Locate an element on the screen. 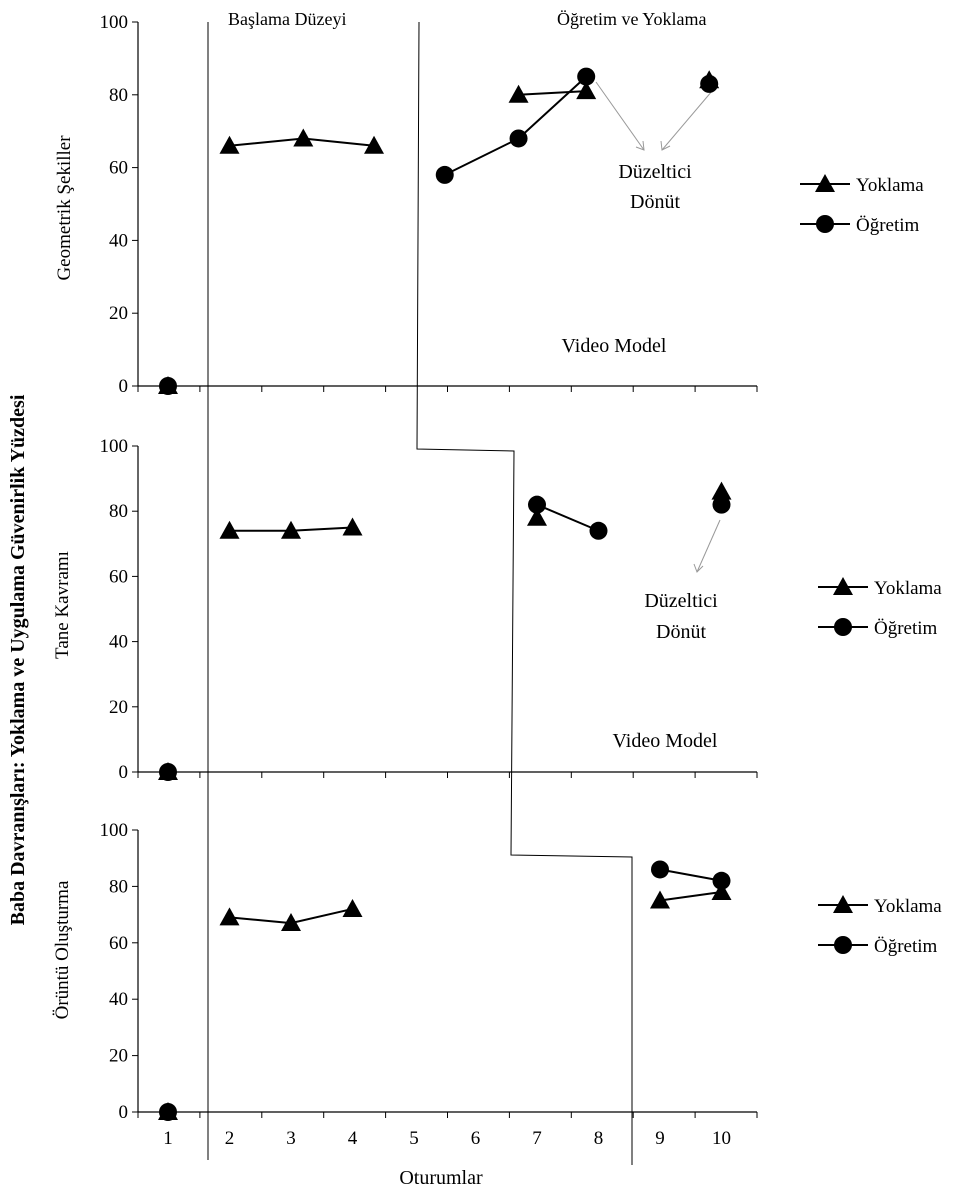 The height and width of the screenshot is (1196, 967). x-tick-label-3: 3 is located at coordinates (291, 1138).